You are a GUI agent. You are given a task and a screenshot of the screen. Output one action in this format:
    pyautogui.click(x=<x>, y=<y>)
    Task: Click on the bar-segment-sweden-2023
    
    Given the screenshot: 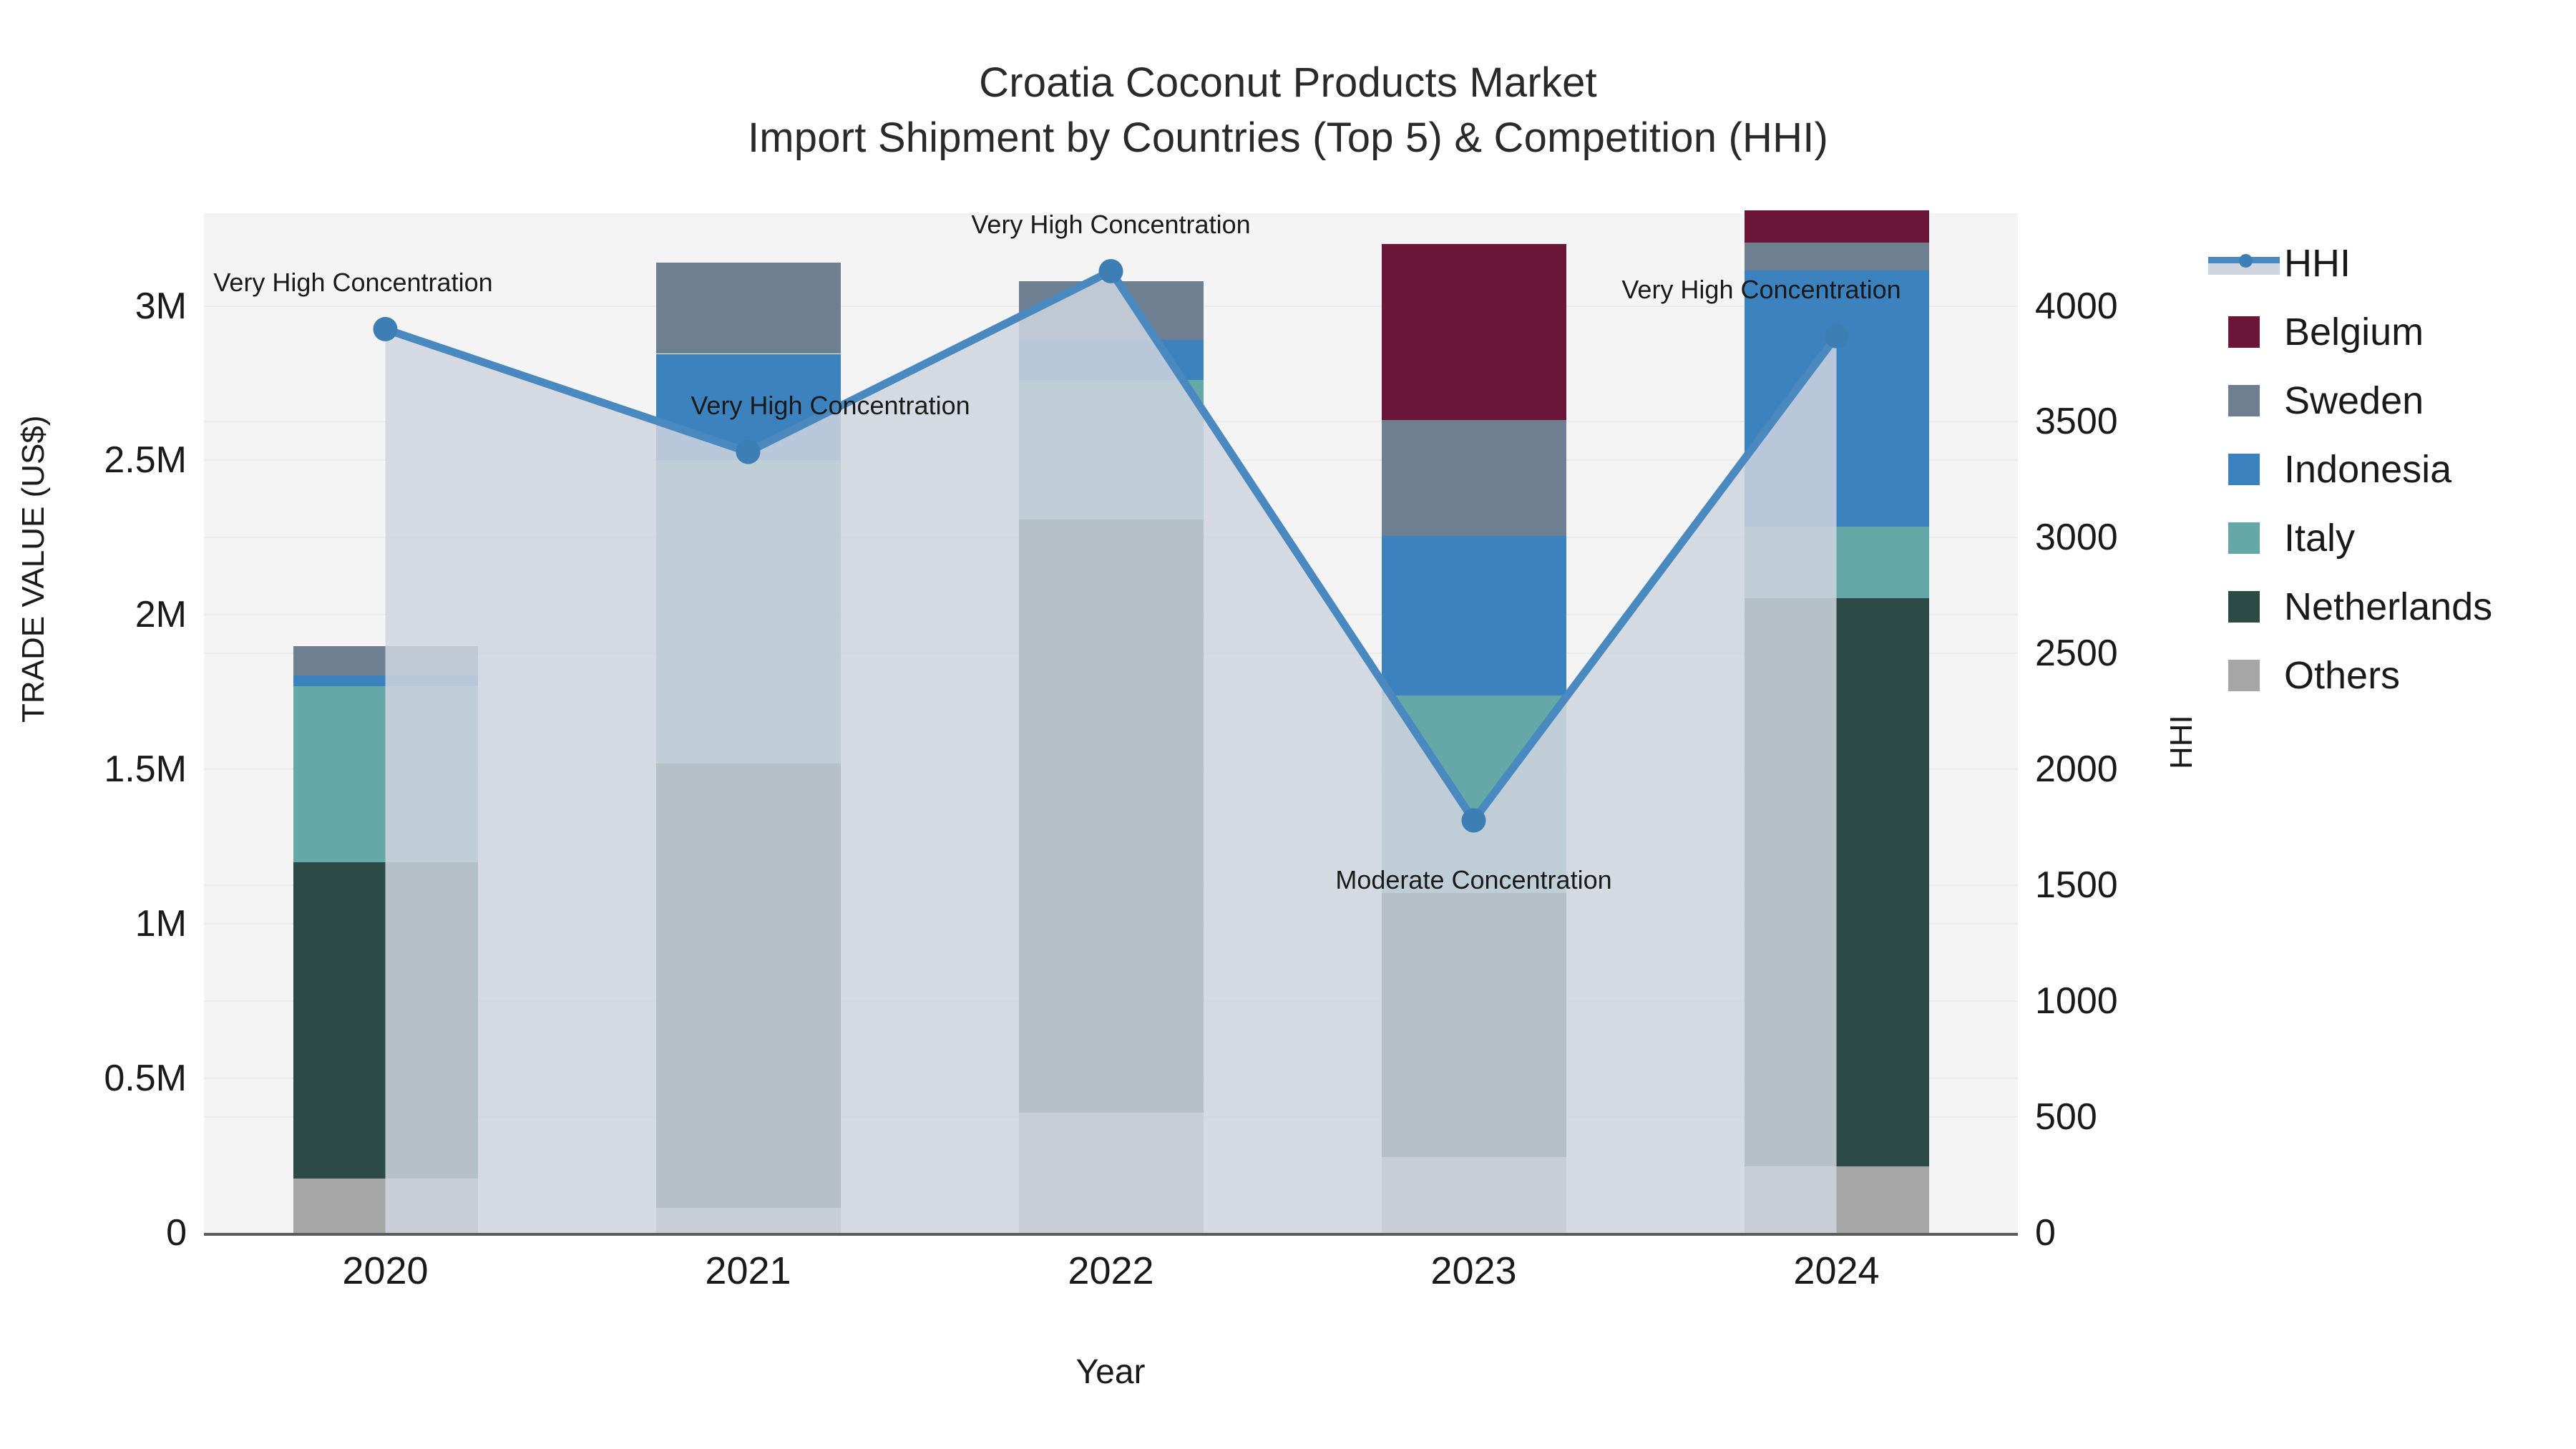 What is the action you would take?
    pyautogui.click(x=1473, y=478)
    